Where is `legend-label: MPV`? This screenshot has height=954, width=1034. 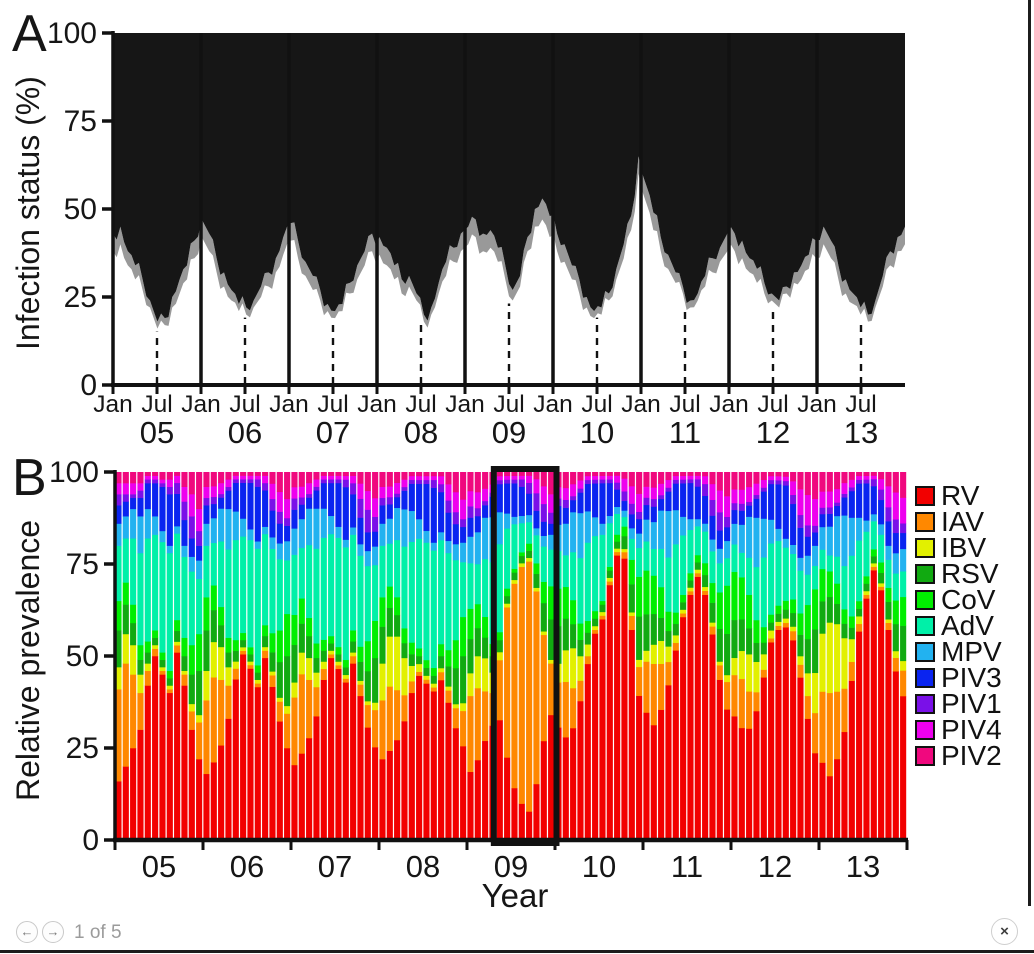 legend-label: MPV is located at coordinates (971, 651).